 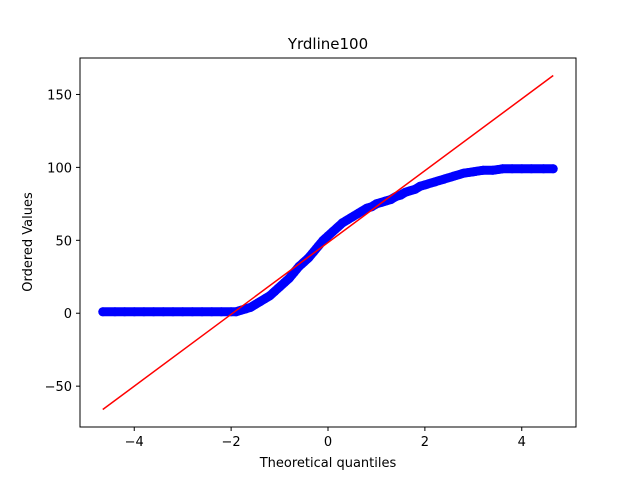 I want to click on x-axis: −4 −2 0 2 4, so click(x=325, y=438).